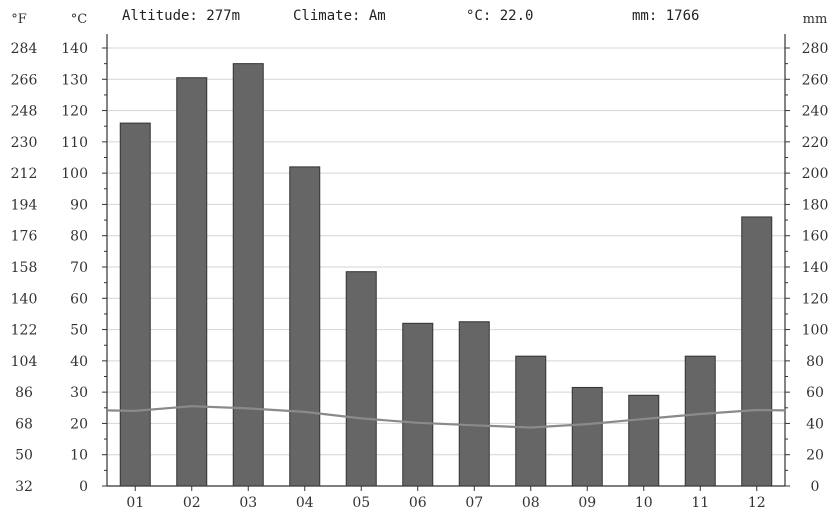 This screenshot has height=509, width=838. What do you see at coordinates (339, 16) in the screenshot?
I see `climate-text: Climate: Am` at bounding box center [339, 16].